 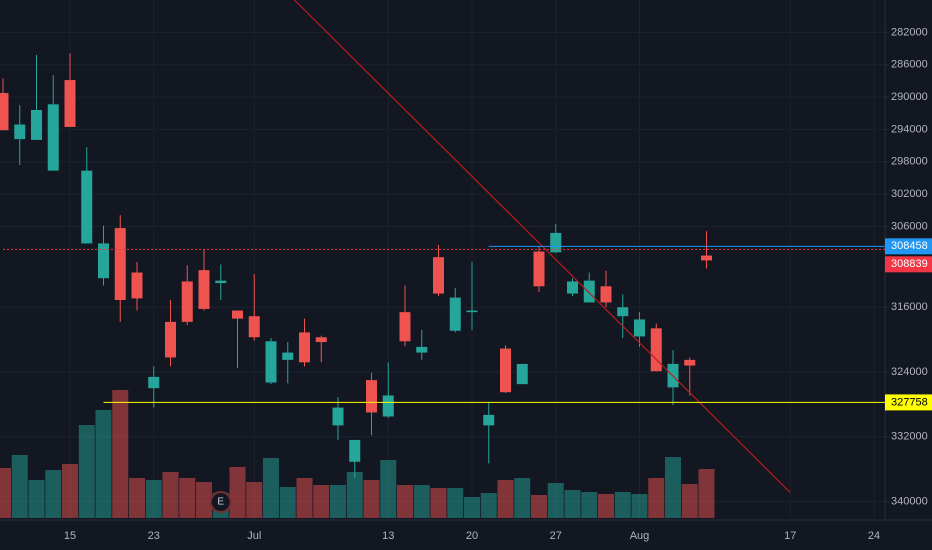 What do you see at coordinates (909, 501) in the screenshot?
I see `y-tick-label: 340000` at bounding box center [909, 501].